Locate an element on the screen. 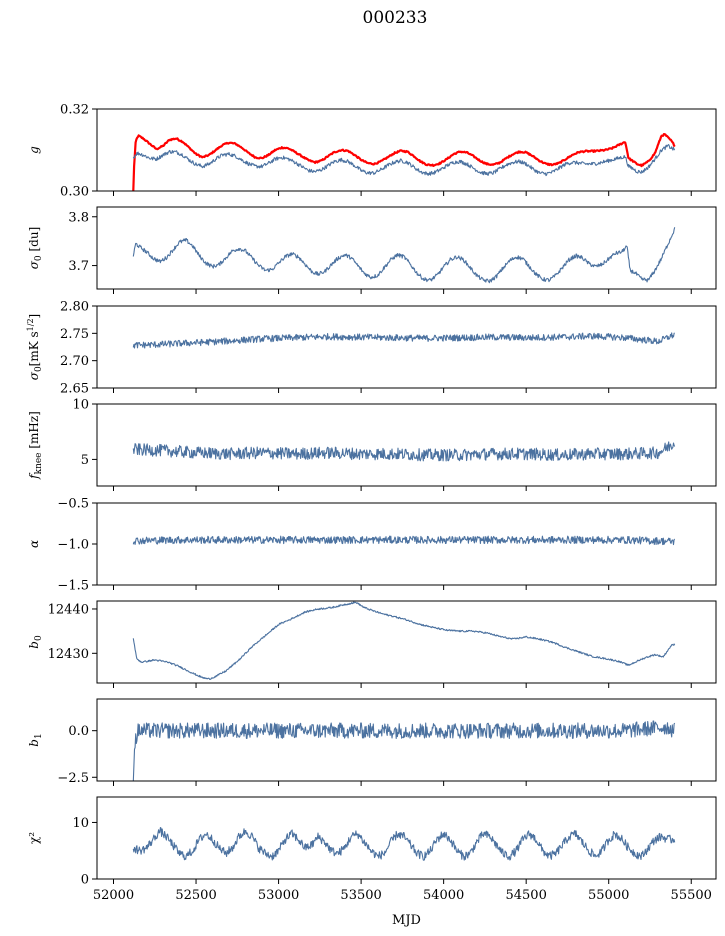  panel-5: −1.5 −1.0 −0.5 α is located at coordinates (372, 545).